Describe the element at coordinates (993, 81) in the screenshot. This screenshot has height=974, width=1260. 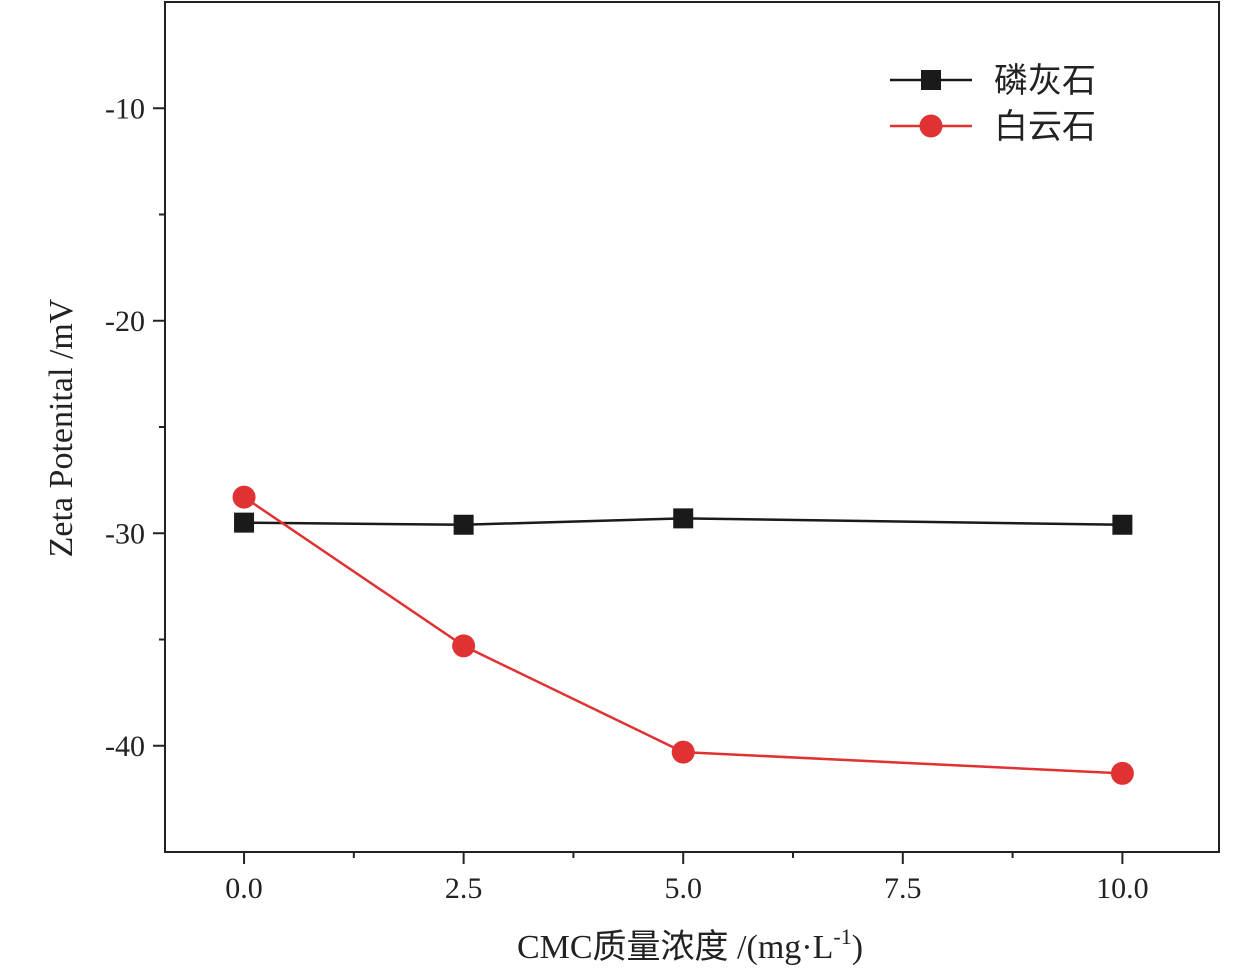
I see `legend-item-1: 磷灰石` at that location.